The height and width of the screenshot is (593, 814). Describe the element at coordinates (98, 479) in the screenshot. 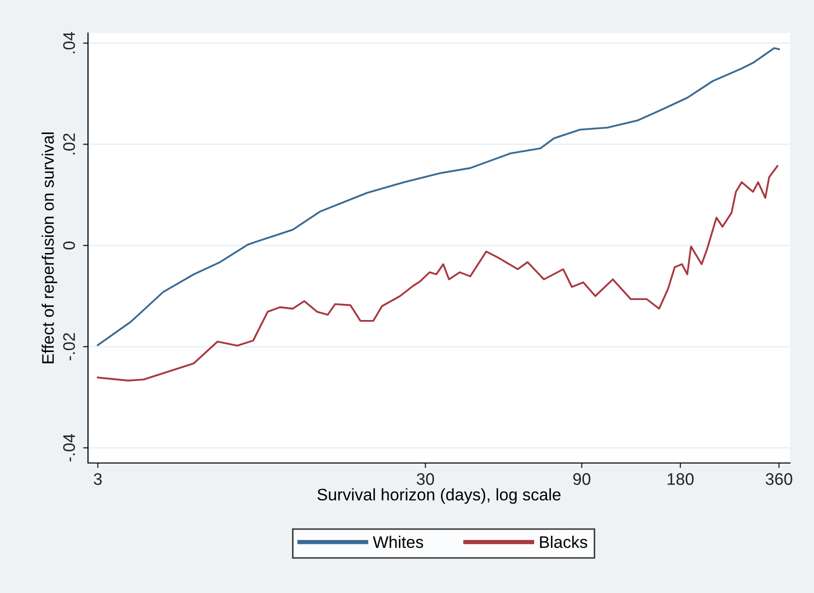

I see `x-tick-label: 3` at that location.